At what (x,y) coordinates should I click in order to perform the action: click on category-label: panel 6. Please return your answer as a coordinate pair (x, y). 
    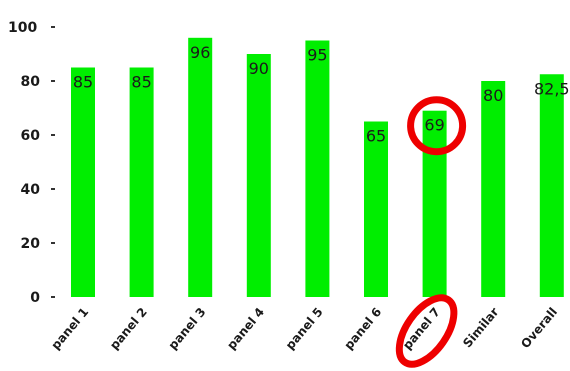
    Looking at the image, I should click on (362, 328).